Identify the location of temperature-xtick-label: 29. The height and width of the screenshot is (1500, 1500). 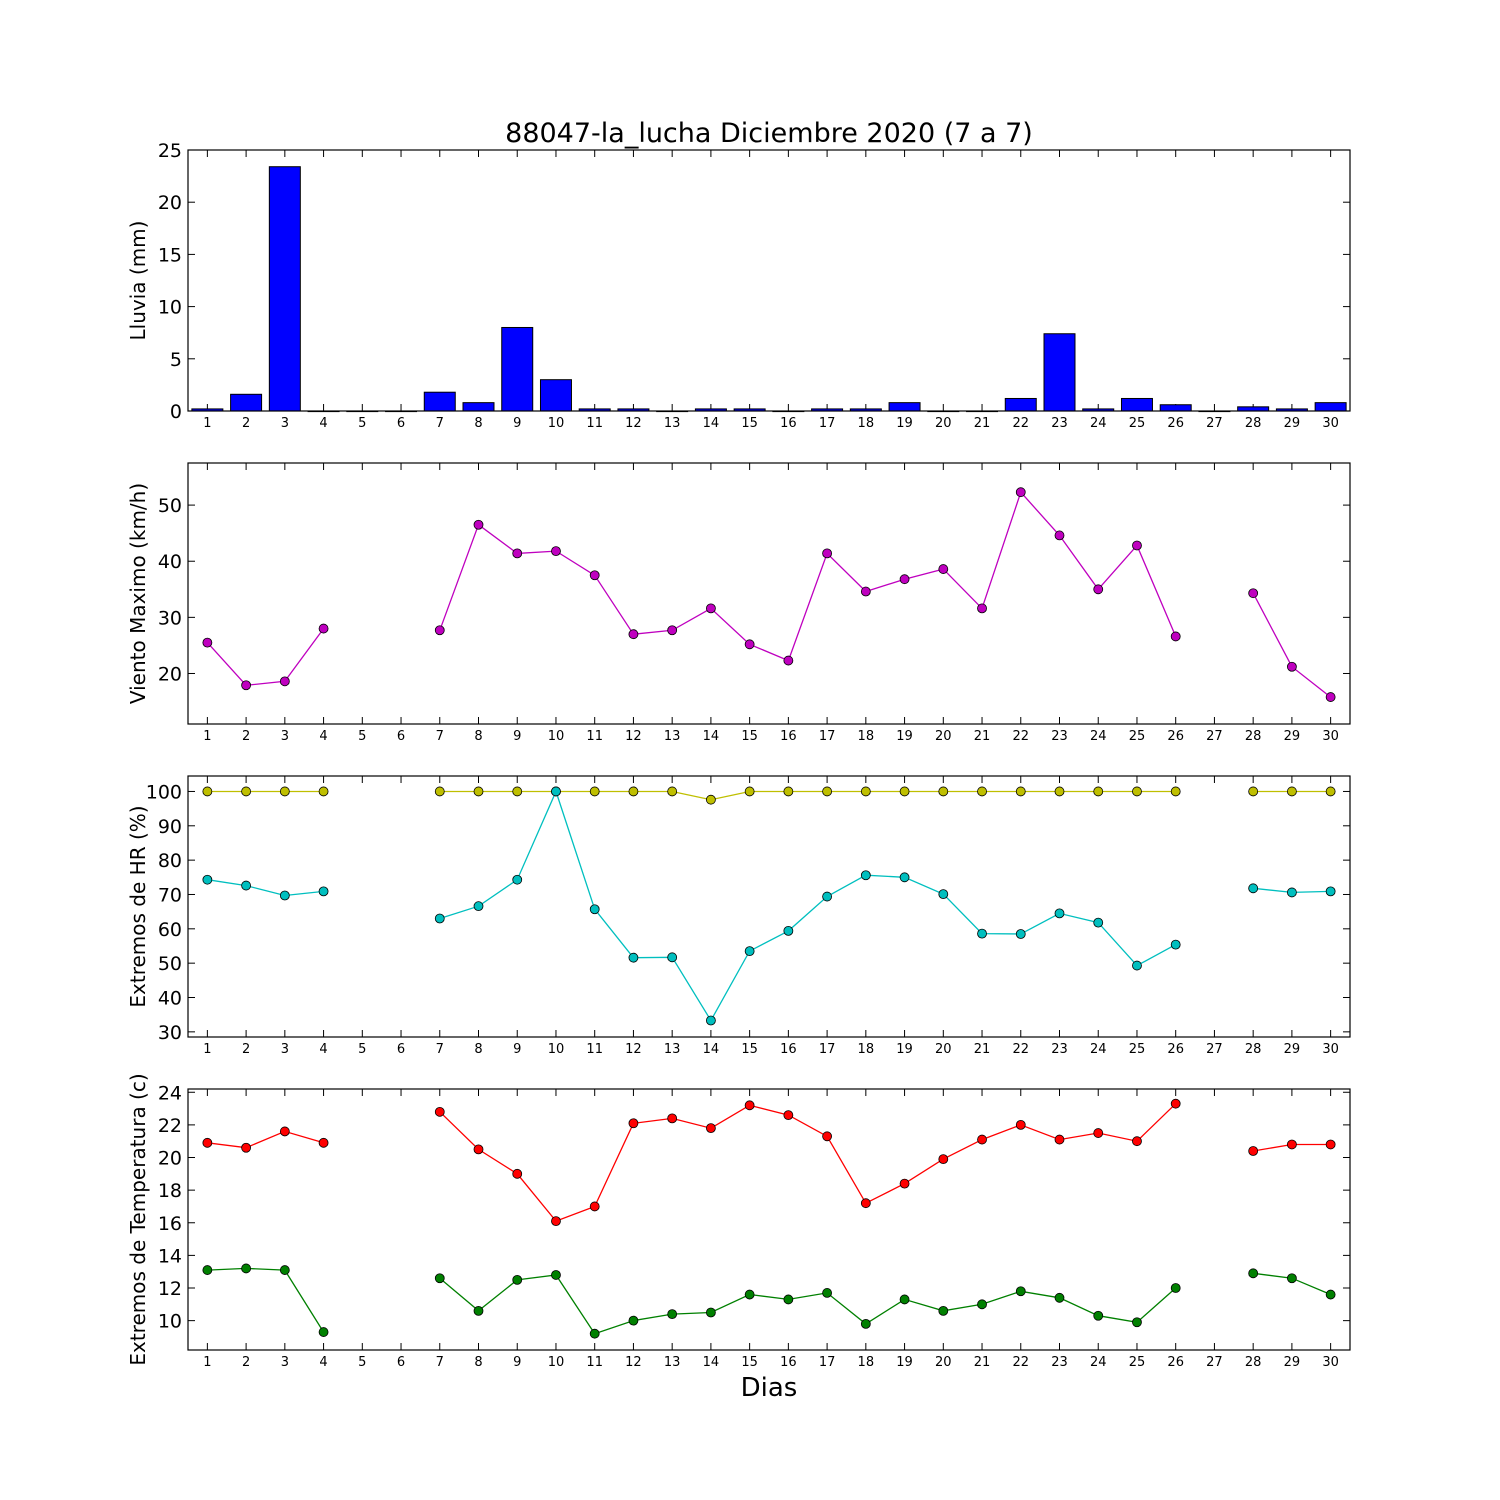
(1292, 1362).